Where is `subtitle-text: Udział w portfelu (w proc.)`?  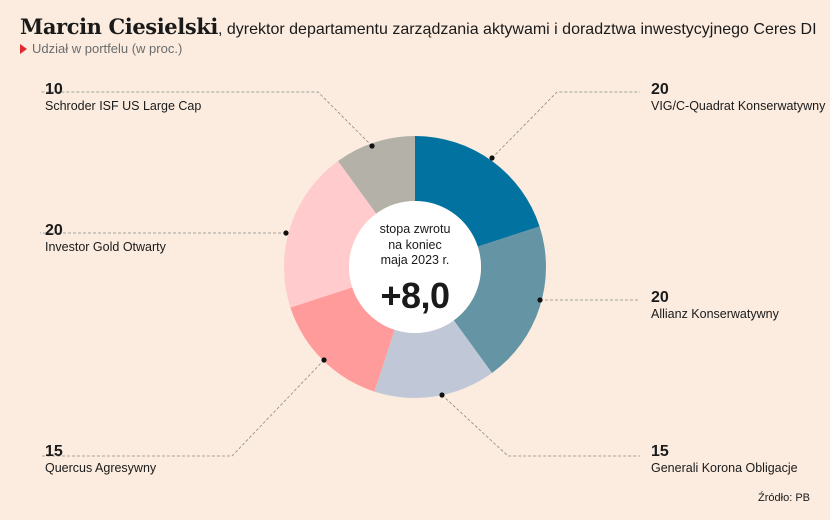
subtitle-text: Udział w portfelu (w proc.) is located at coordinates (107, 48).